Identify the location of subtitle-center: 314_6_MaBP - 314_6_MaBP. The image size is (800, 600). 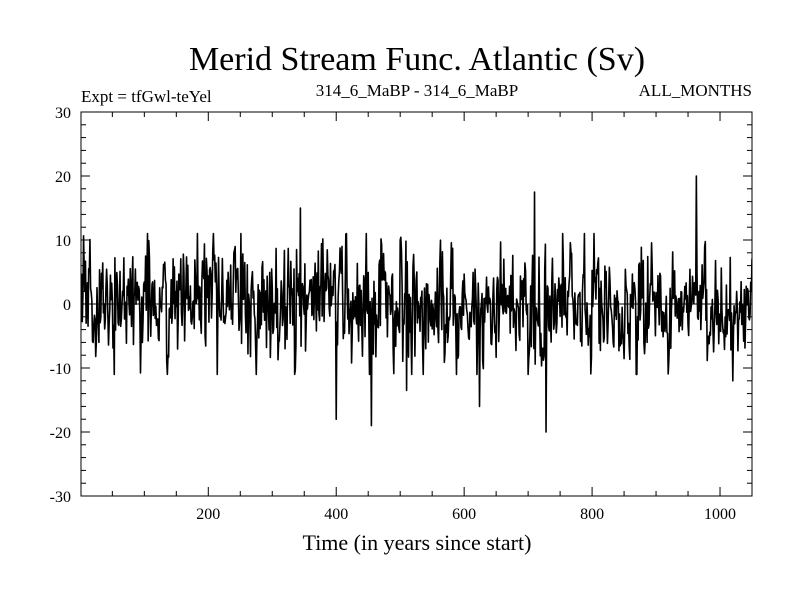
(417, 90).